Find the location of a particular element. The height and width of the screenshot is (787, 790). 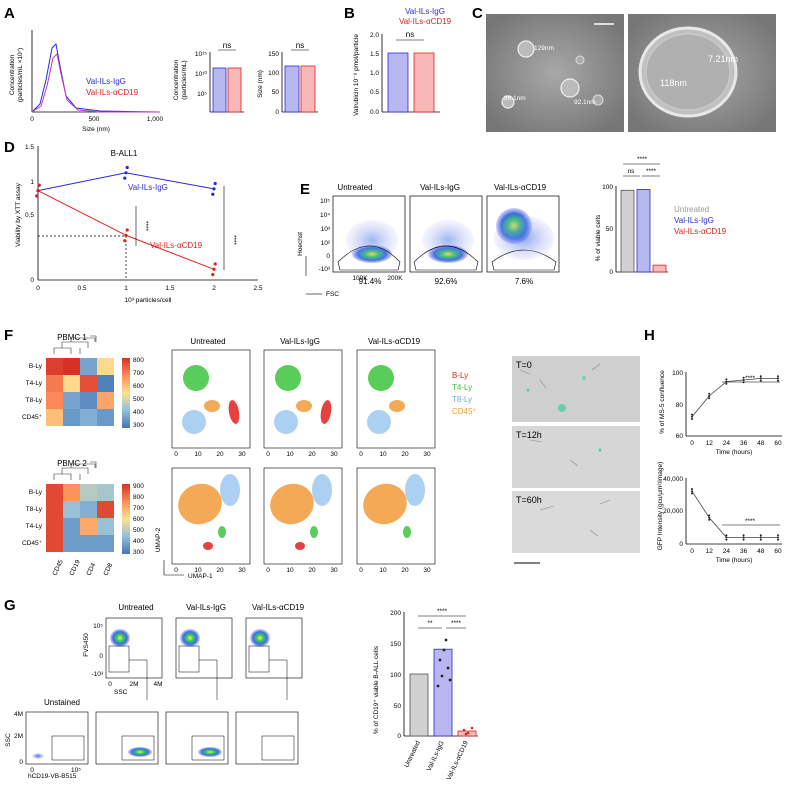

panel-label-b: B is located at coordinates (349, 13).